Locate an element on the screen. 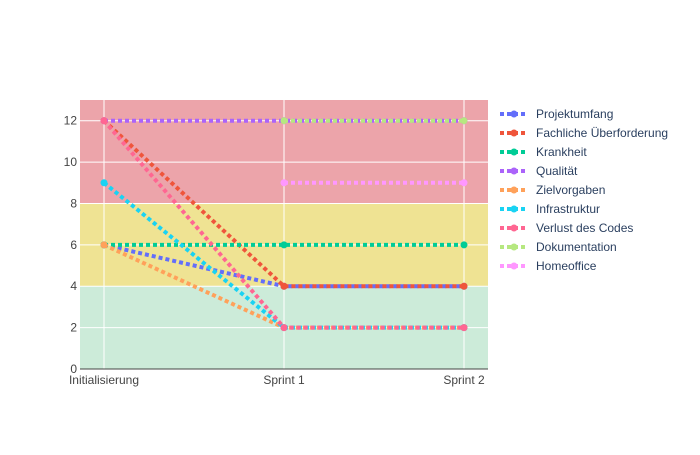 The width and height of the screenshot is (700, 455). x-tick-label: Sprint 1 is located at coordinates (284, 380).